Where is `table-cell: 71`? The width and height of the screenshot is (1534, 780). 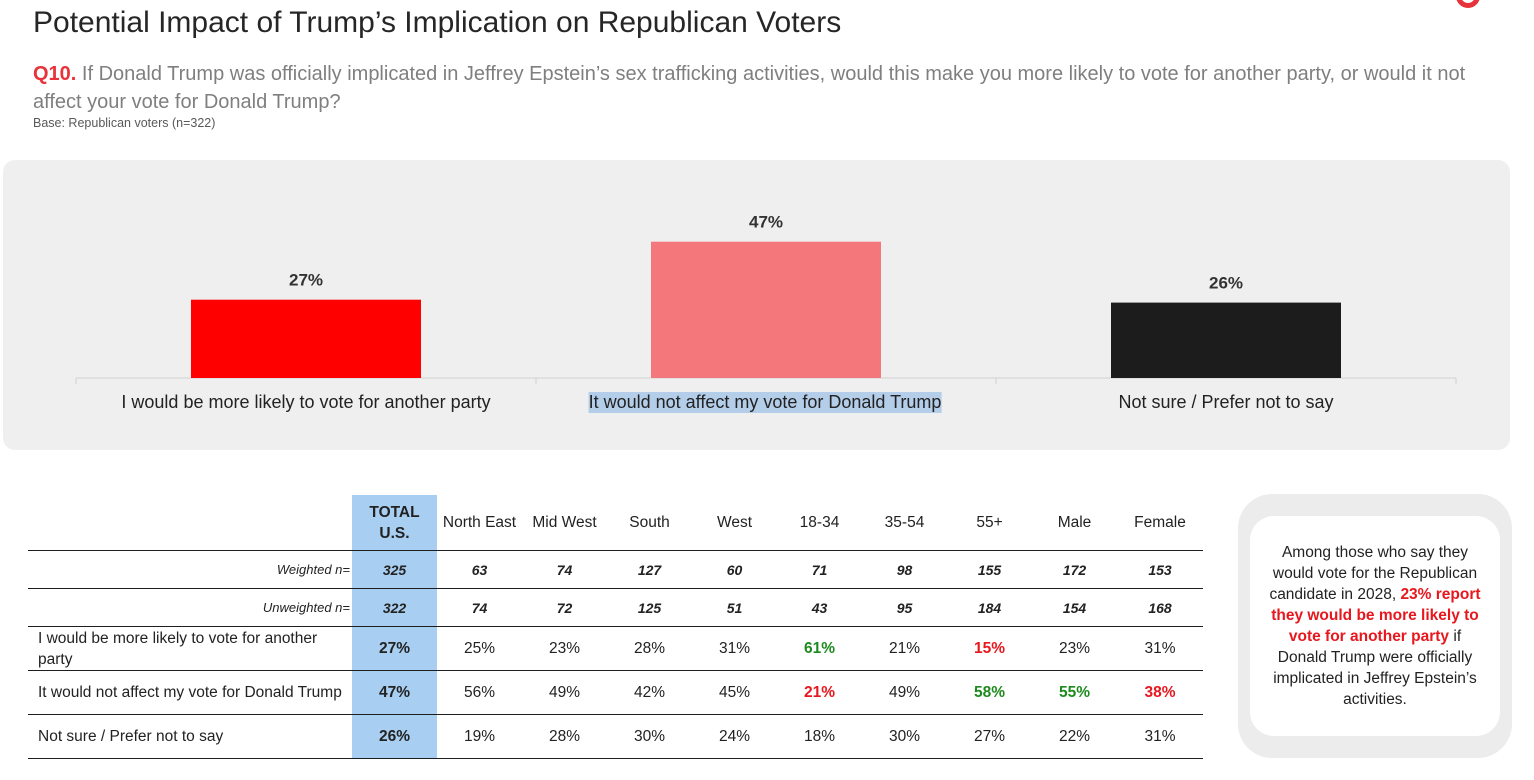 table-cell: 71 is located at coordinates (819, 569).